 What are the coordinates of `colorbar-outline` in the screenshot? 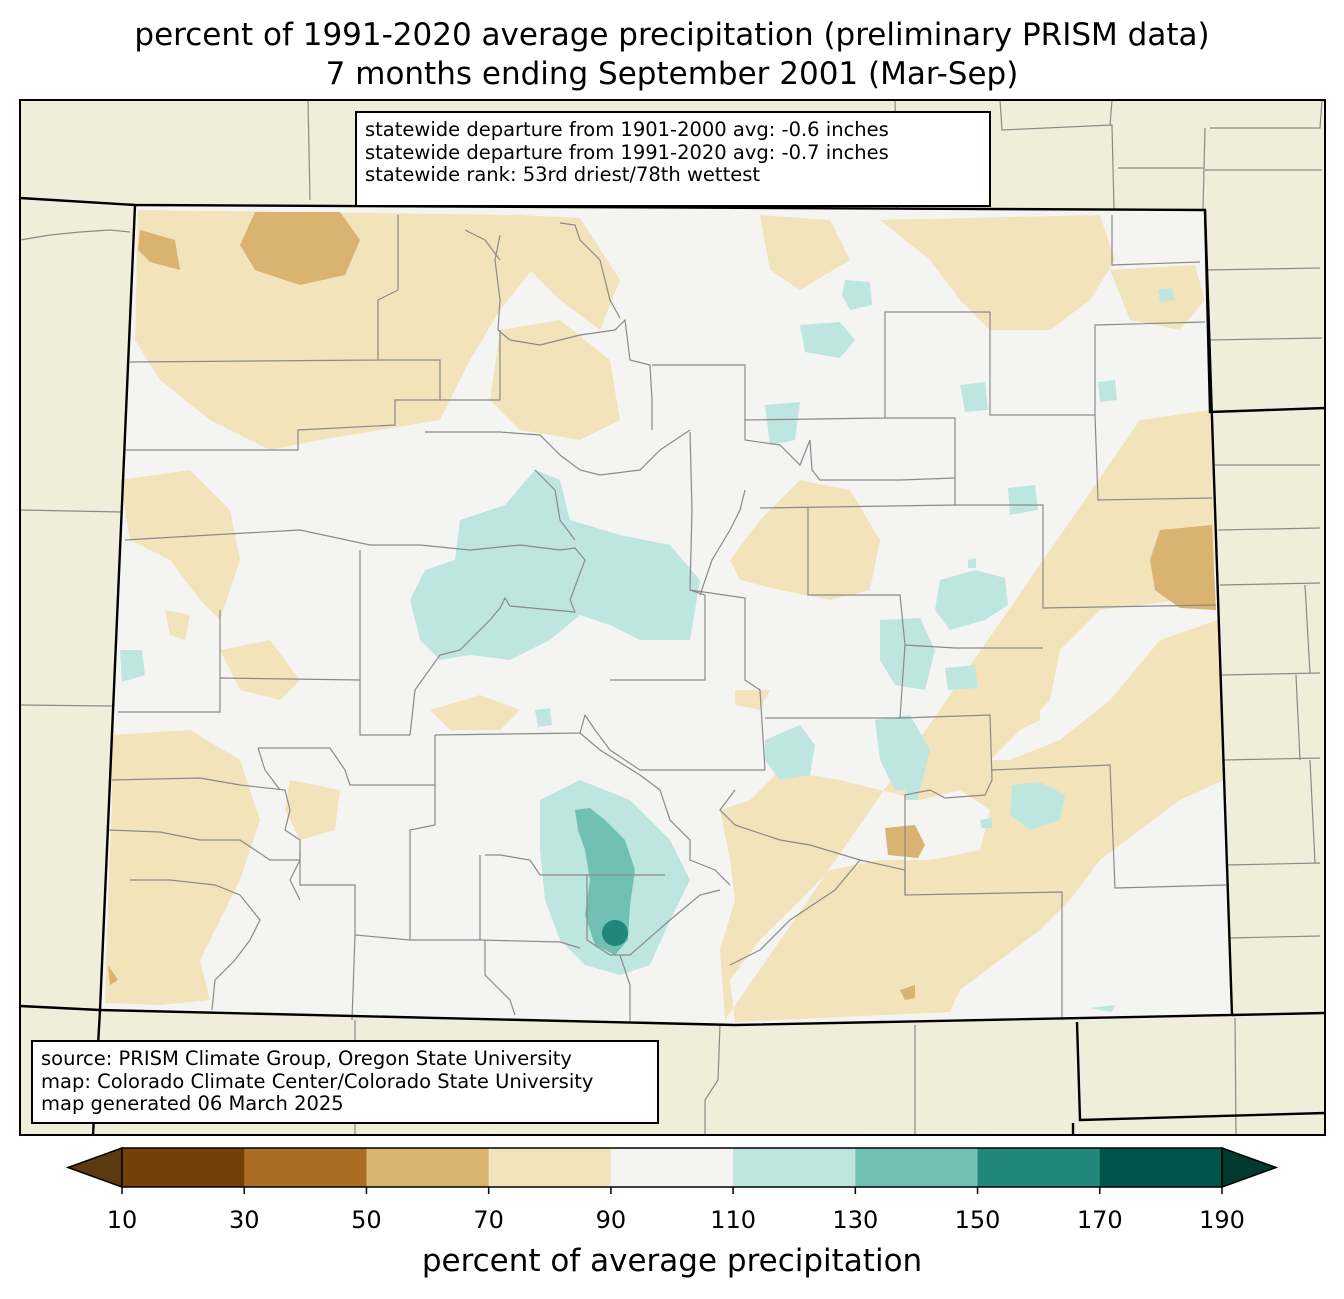 It's located at (672, 1167).